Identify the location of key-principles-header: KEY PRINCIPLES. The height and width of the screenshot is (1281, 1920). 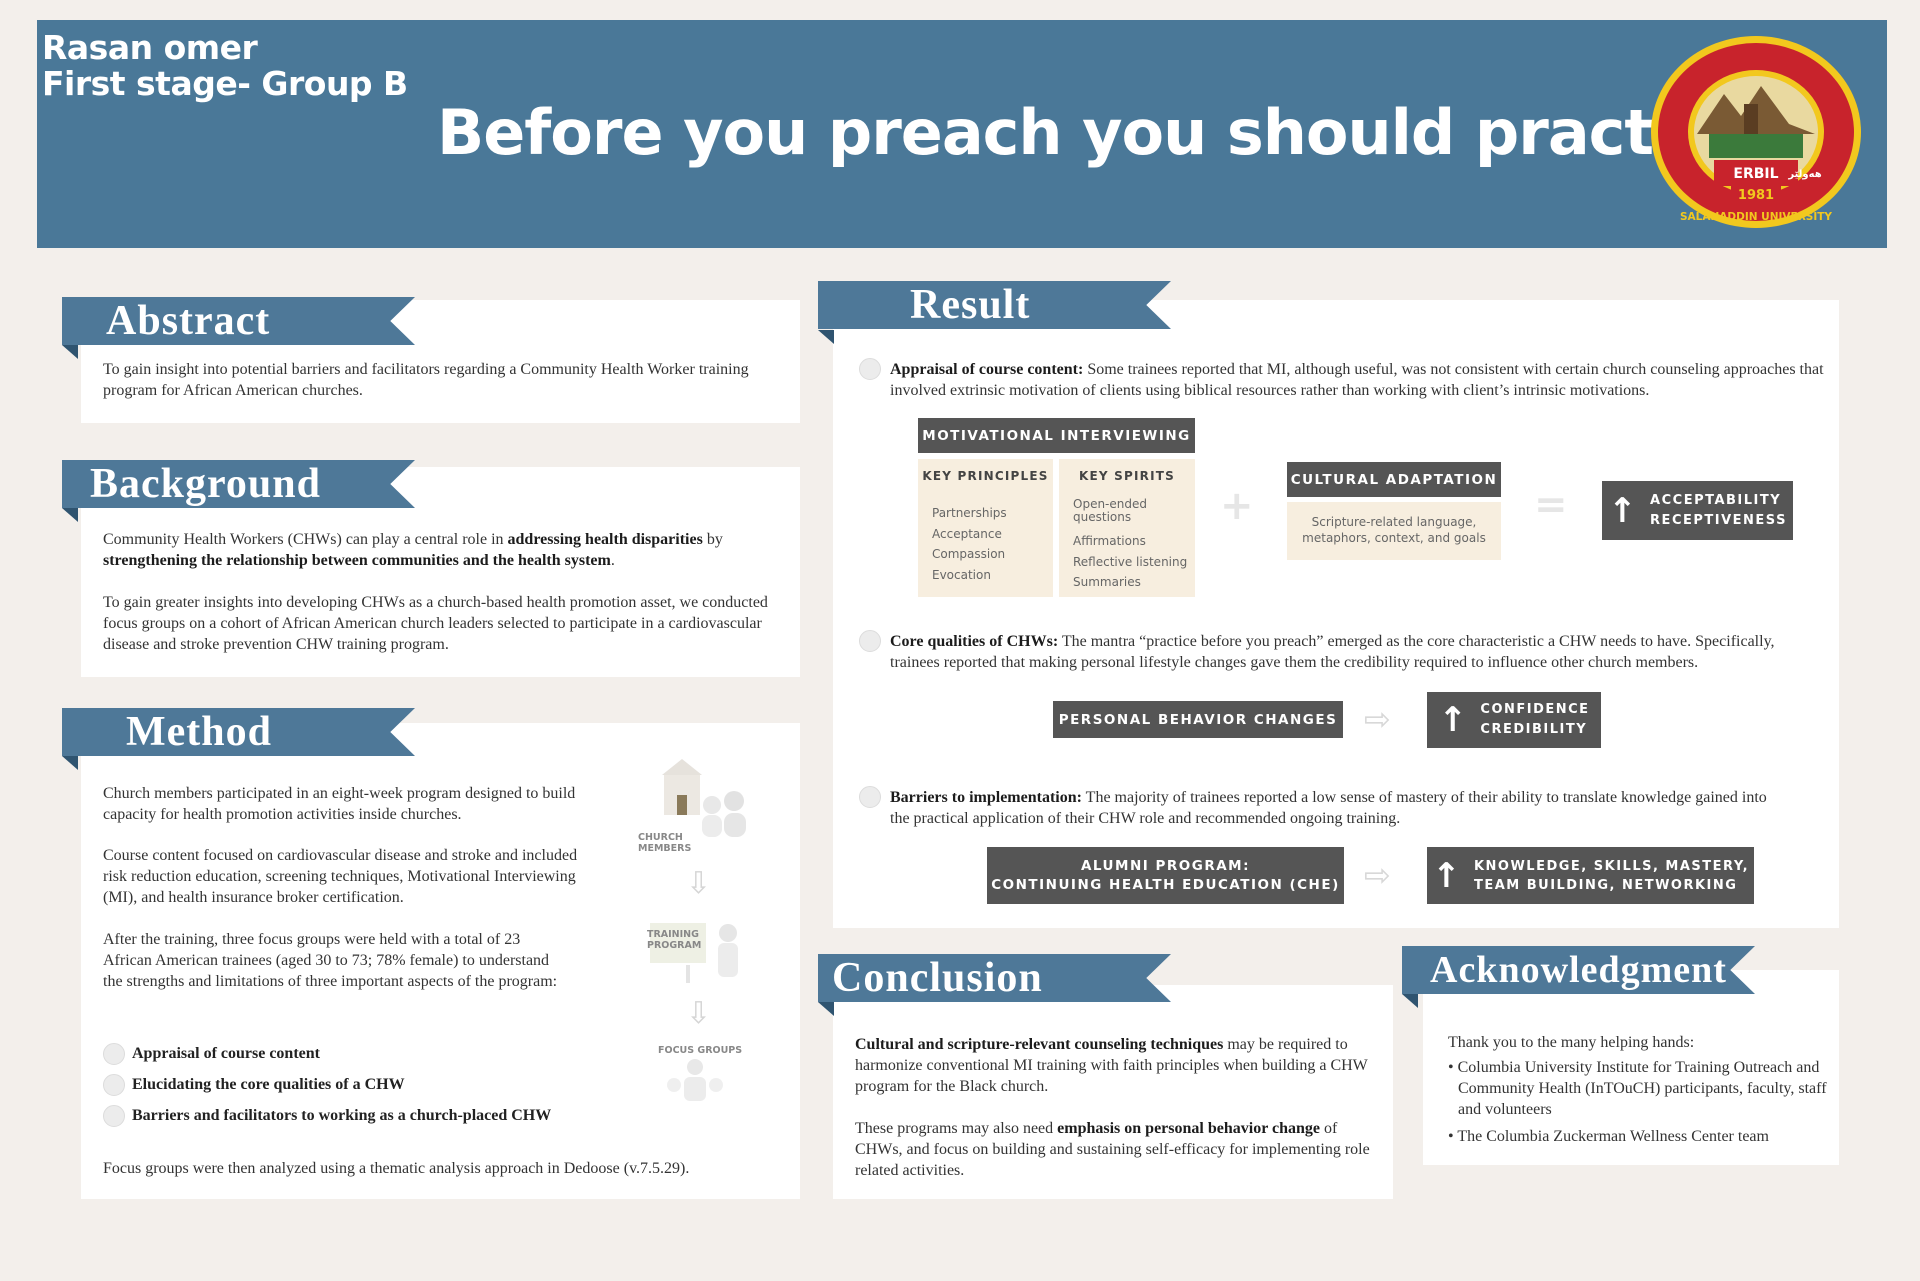
(985, 476).